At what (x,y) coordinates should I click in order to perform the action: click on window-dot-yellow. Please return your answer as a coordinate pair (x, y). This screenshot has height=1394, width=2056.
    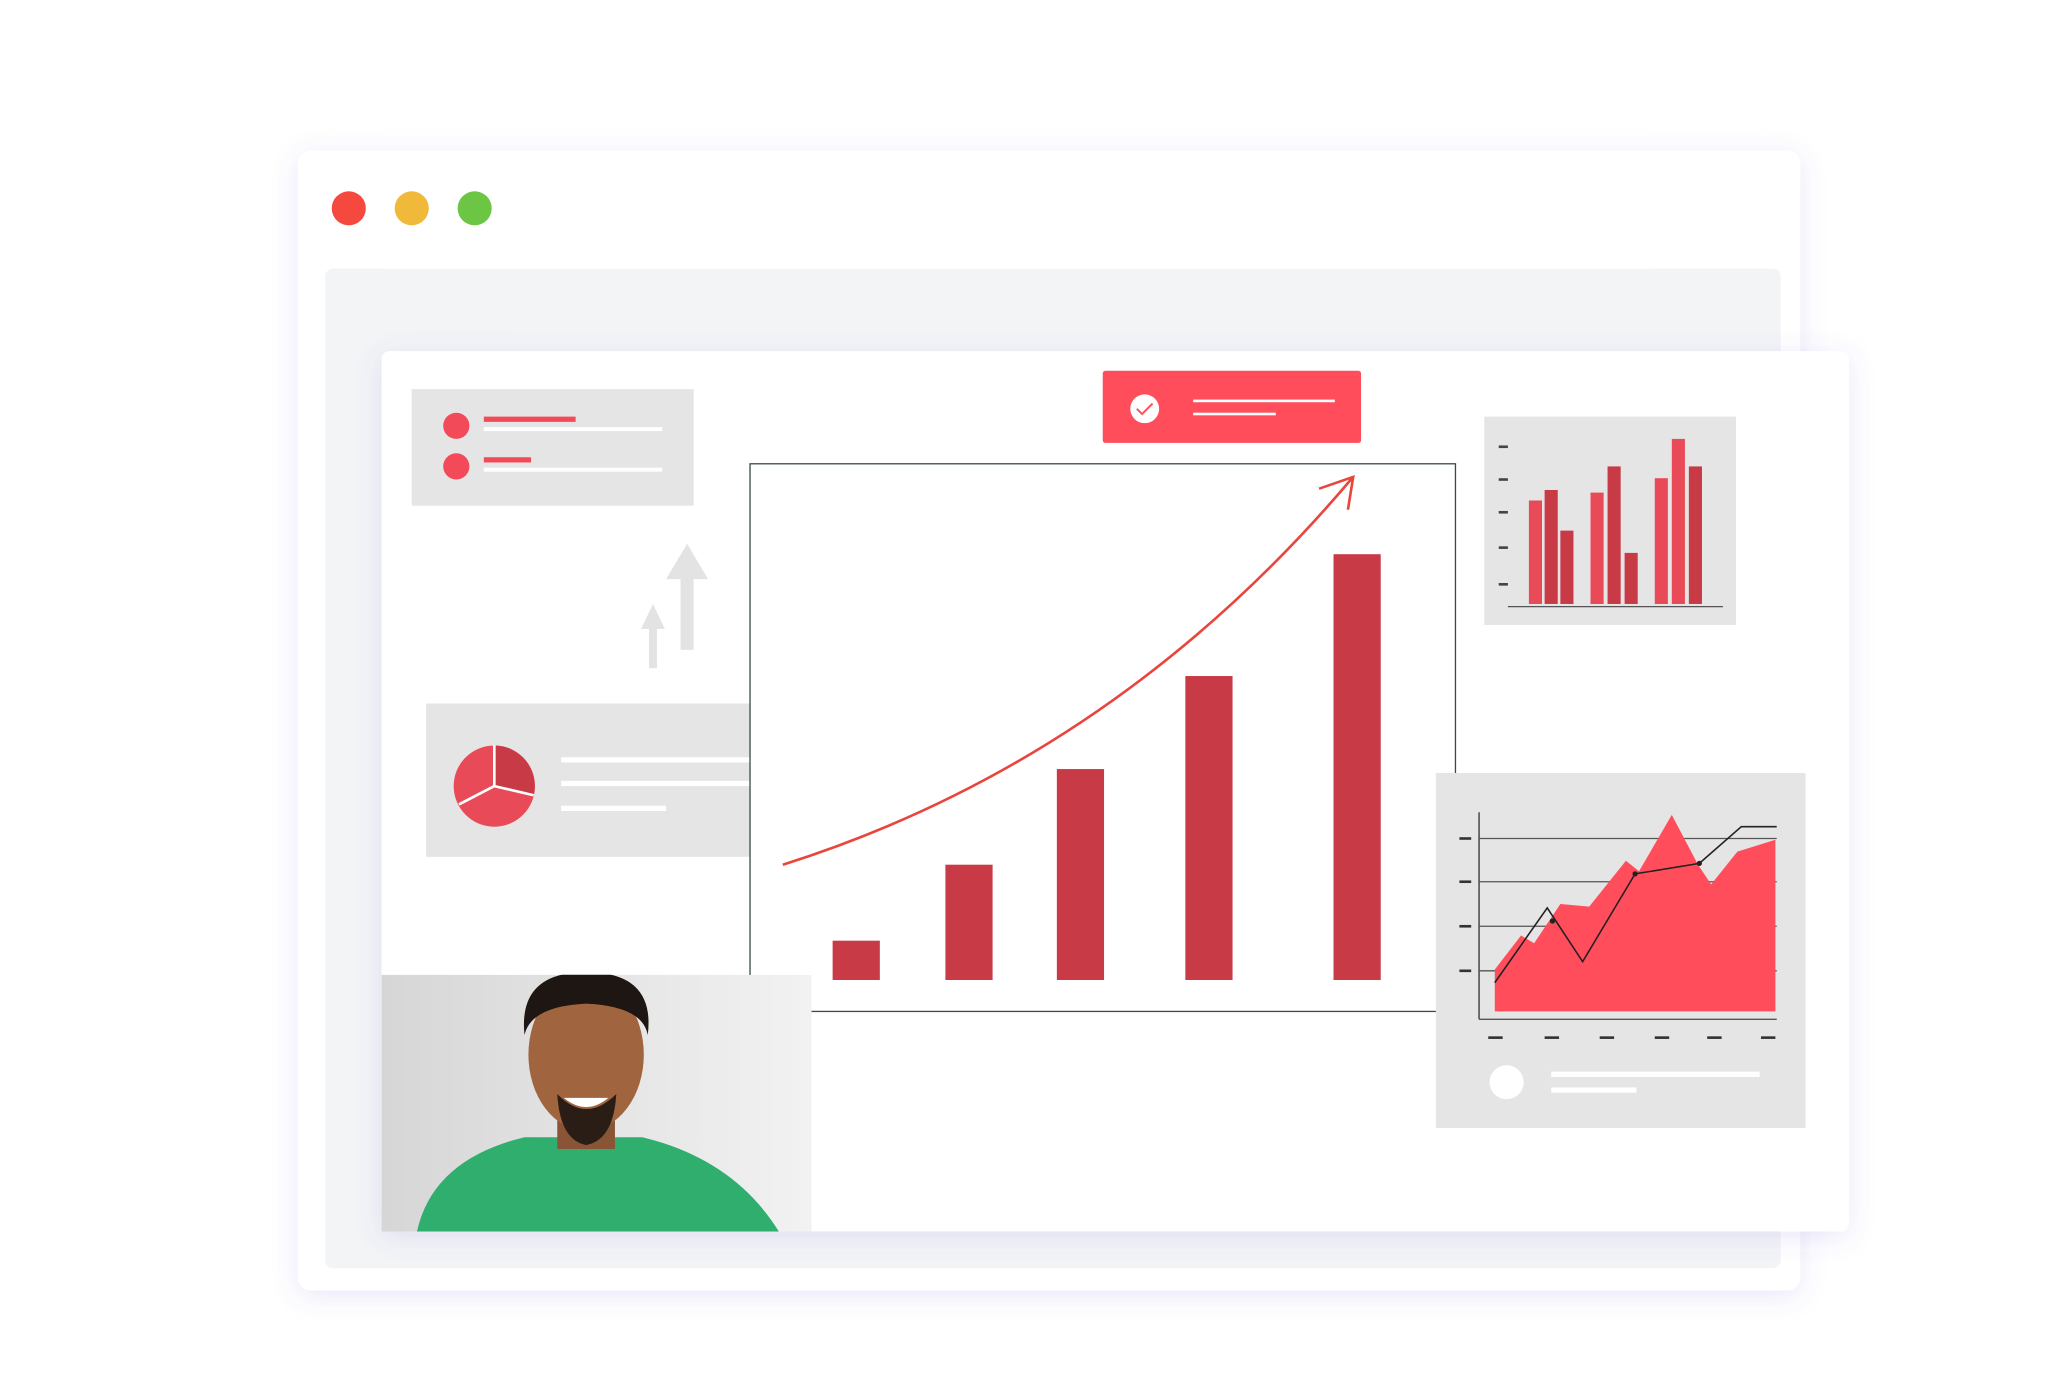
    Looking at the image, I should click on (411, 208).